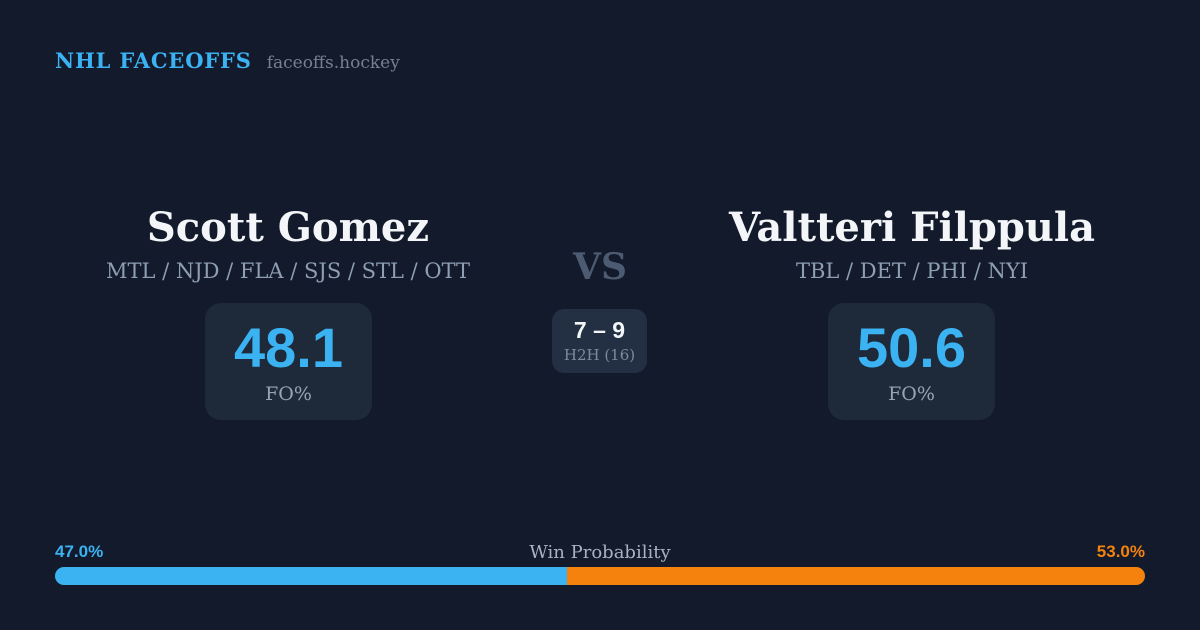  I want to click on win-prob-bar, so click(600, 576).